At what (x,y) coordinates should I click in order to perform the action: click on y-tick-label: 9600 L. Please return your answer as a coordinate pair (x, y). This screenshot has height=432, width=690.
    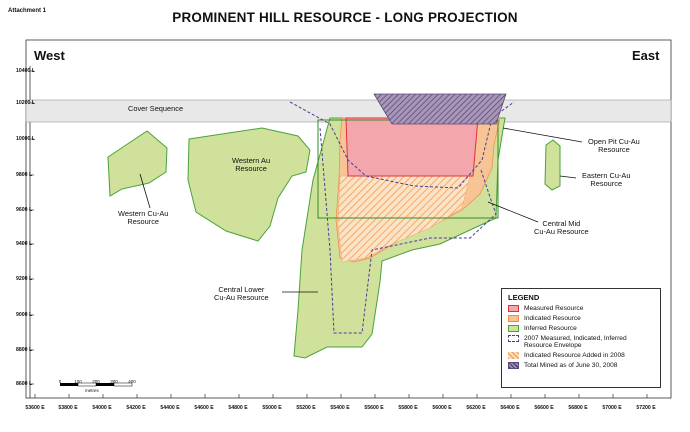
    Looking at the image, I should click on (24, 210).